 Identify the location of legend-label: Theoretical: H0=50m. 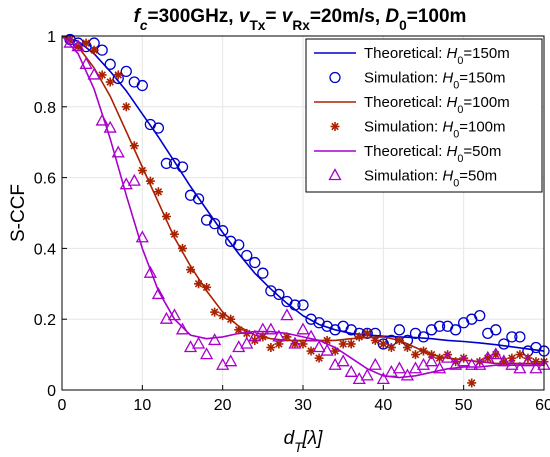
(432, 154).